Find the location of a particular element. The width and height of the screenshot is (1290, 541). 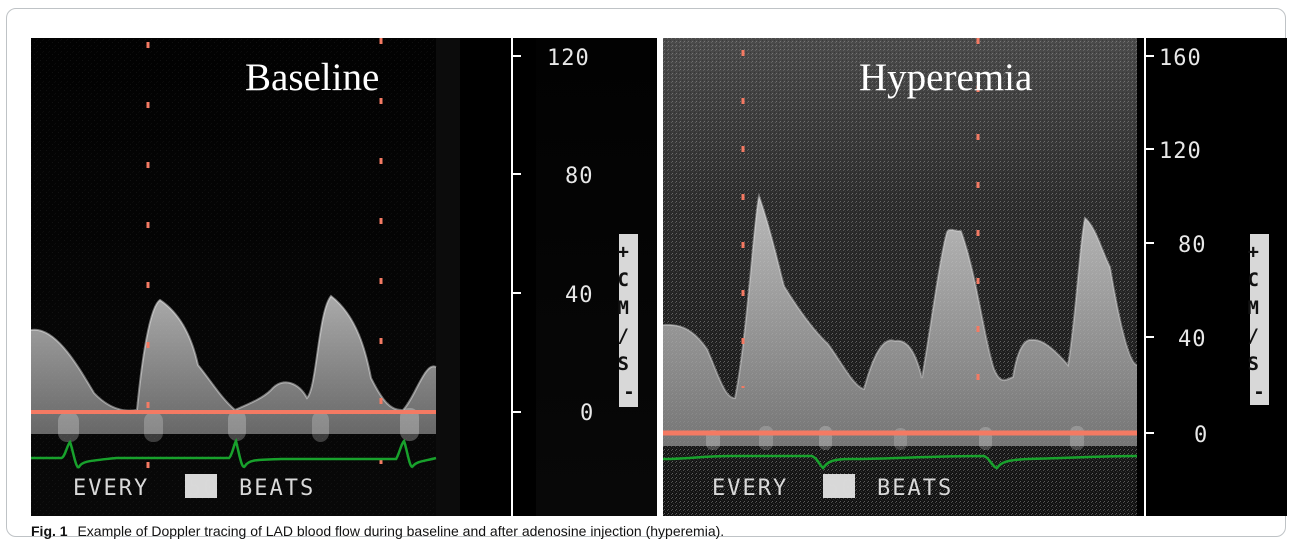

hyperemia-guide-markers is located at coordinates (860, 213).